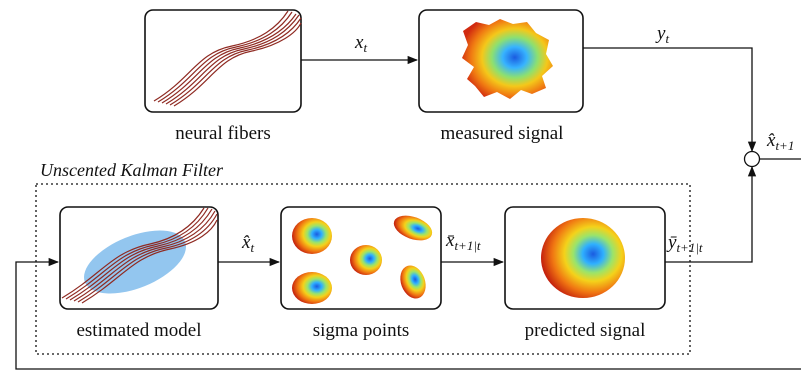 This screenshot has height=377, width=801. I want to click on estimate-ellipse-icon, so click(135, 262).